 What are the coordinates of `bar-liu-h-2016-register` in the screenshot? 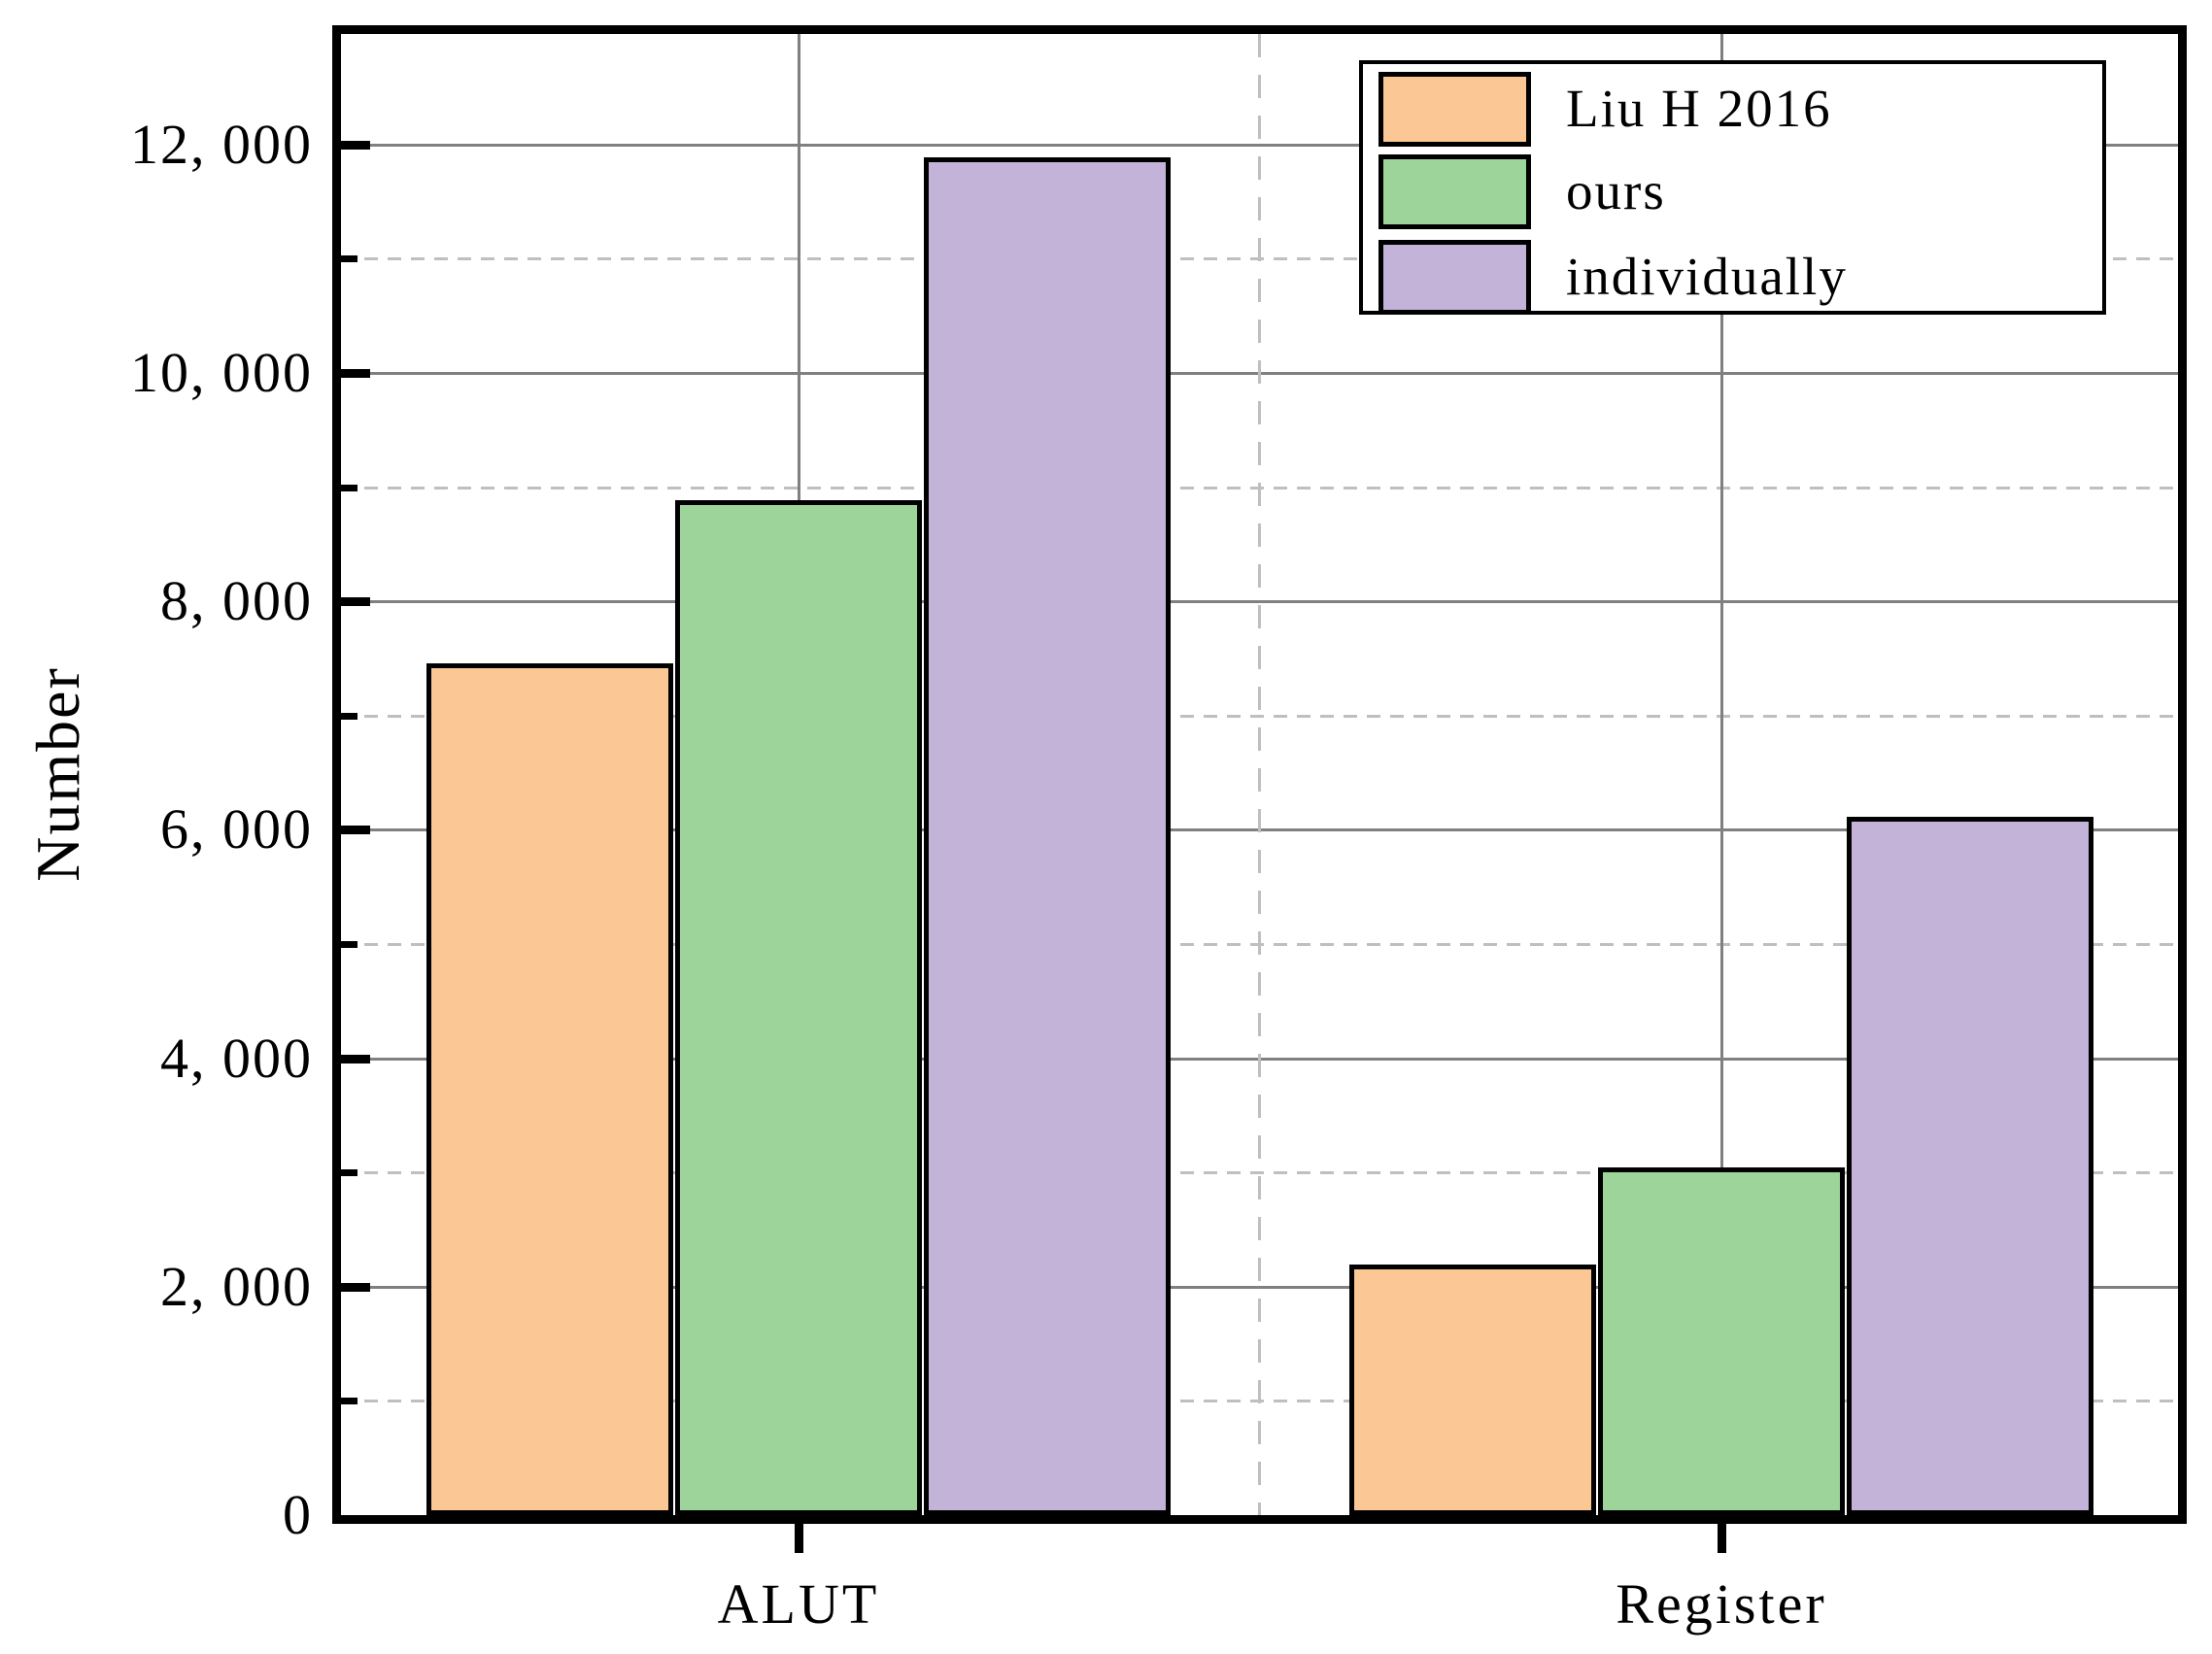 It's located at (1473, 1390).